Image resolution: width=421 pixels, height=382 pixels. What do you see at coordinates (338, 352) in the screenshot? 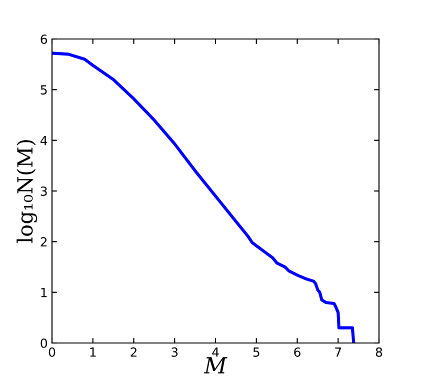
I see `x-tick-label: 7` at bounding box center [338, 352].